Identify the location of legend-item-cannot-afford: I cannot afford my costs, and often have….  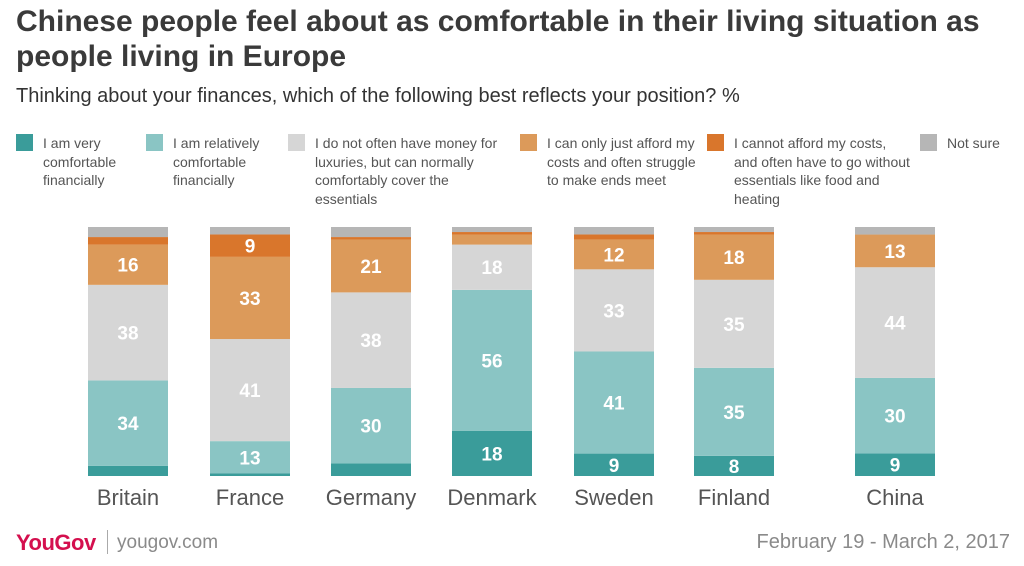
(809, 171).